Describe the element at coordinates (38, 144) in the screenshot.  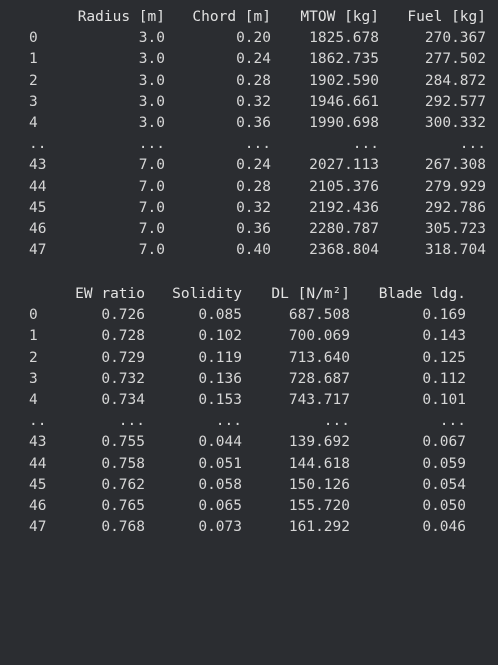
I see `row-index: ..` at that location.